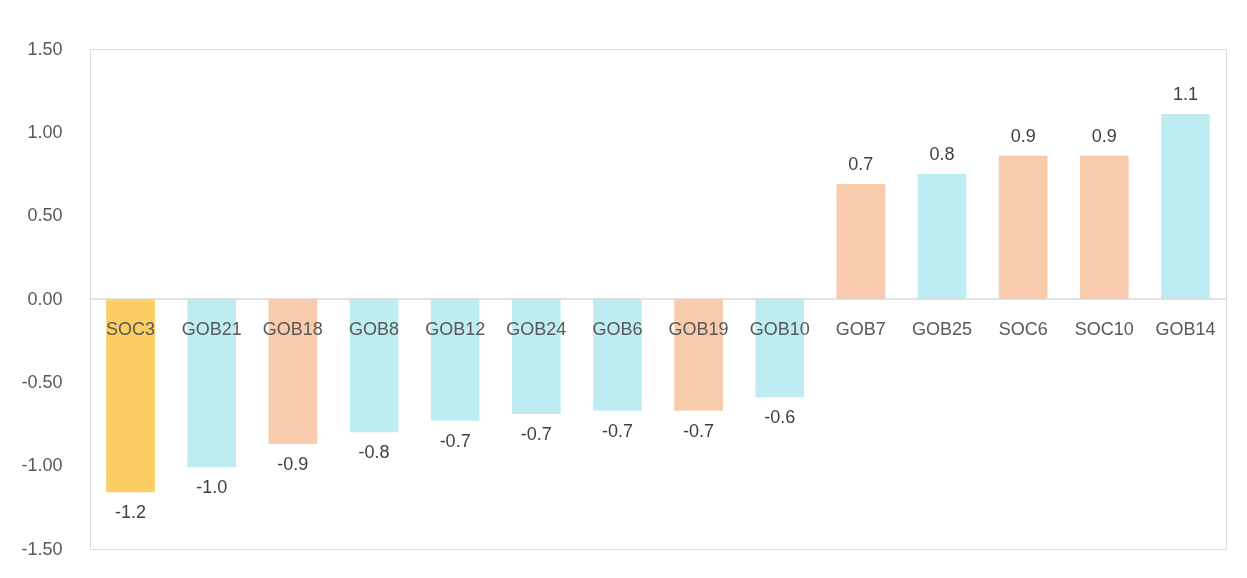 This screenshot has width=1247, height=578. I want to click on x-tick-label: GOB14, so click(1185, 329).